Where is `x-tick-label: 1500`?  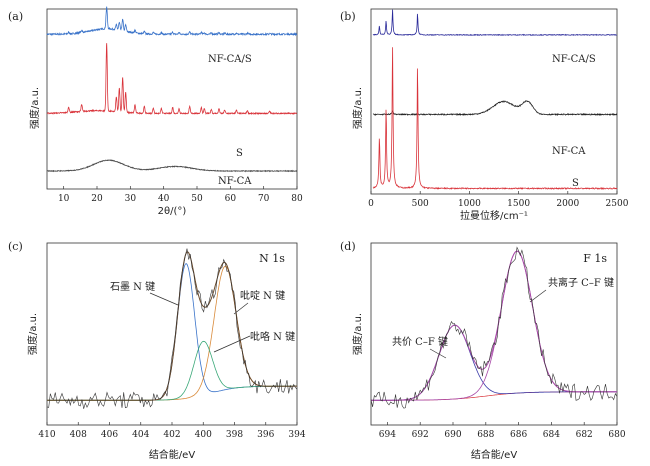 x-tick-label: 1500 is located at coordinates (518, 204).